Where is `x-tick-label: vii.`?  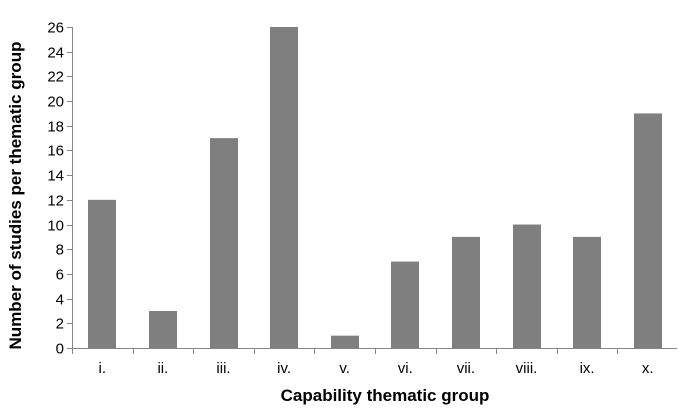
x-tick-label: vii. is located at coordinates (466, 368).